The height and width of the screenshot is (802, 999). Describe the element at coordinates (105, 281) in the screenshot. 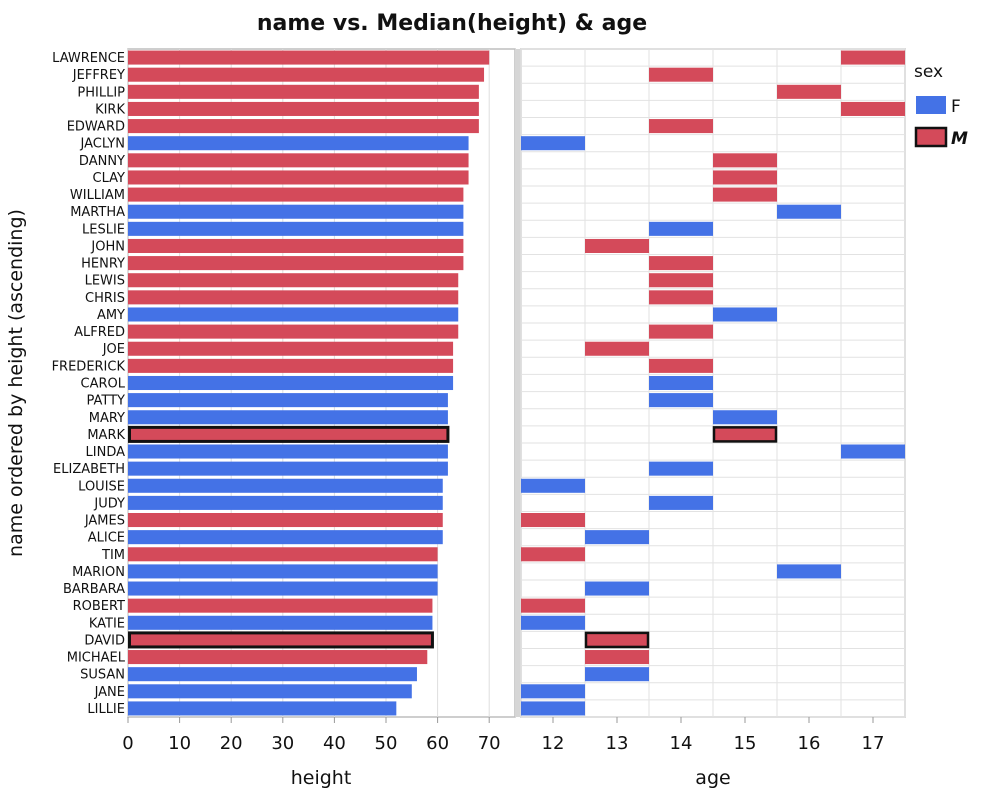

I see `name-label: LEWIS` at that location.